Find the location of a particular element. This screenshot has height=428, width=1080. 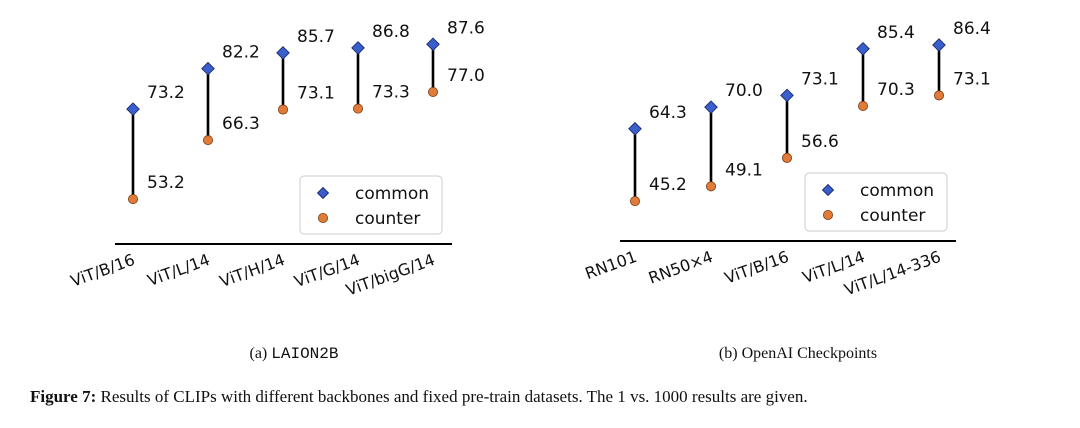

subcaption-a: (a) LAION2B is located at coordinates (294, 354).